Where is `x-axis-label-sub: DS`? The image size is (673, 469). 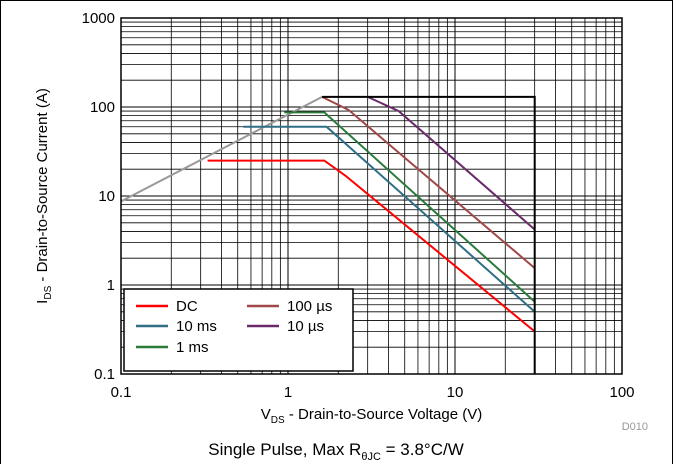 x-axis-label-sub: DS is located at coordinates (278, 420).